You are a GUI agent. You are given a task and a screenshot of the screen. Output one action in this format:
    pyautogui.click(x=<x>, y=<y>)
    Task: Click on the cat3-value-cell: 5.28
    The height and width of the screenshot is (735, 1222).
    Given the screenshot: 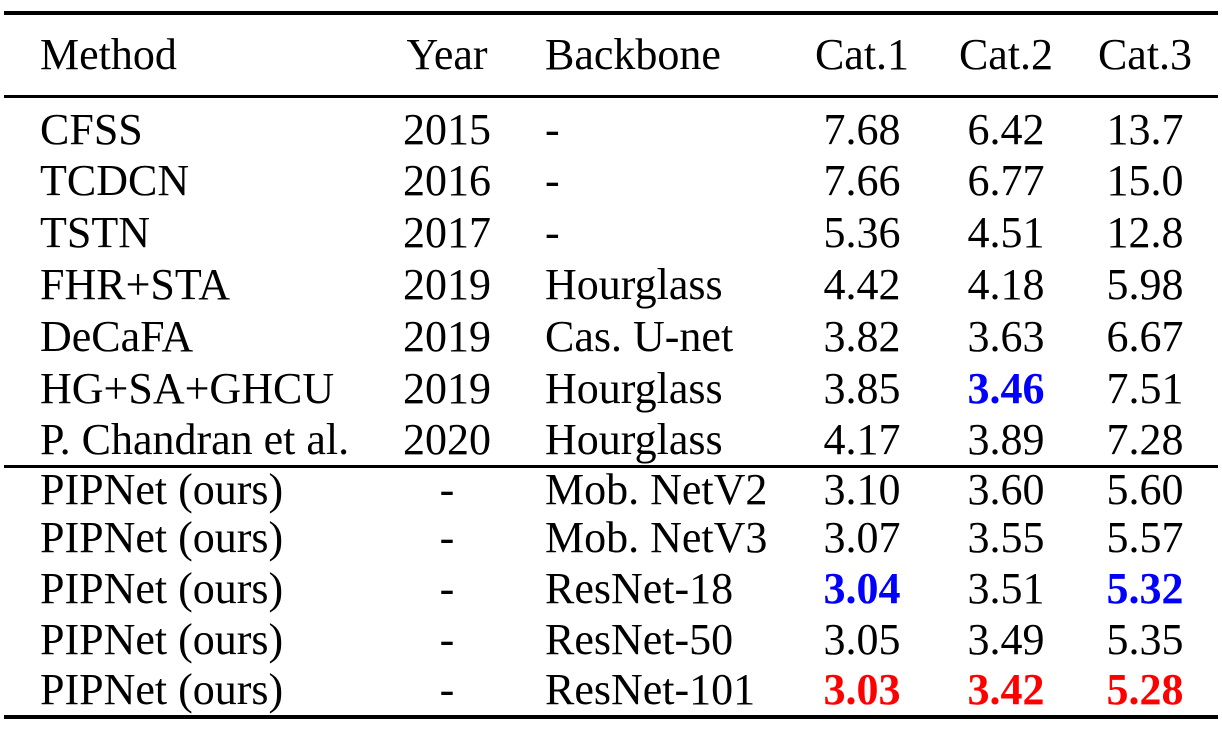 What is the action you would take?
    pyautogui.click(x=1145, y=689)
    